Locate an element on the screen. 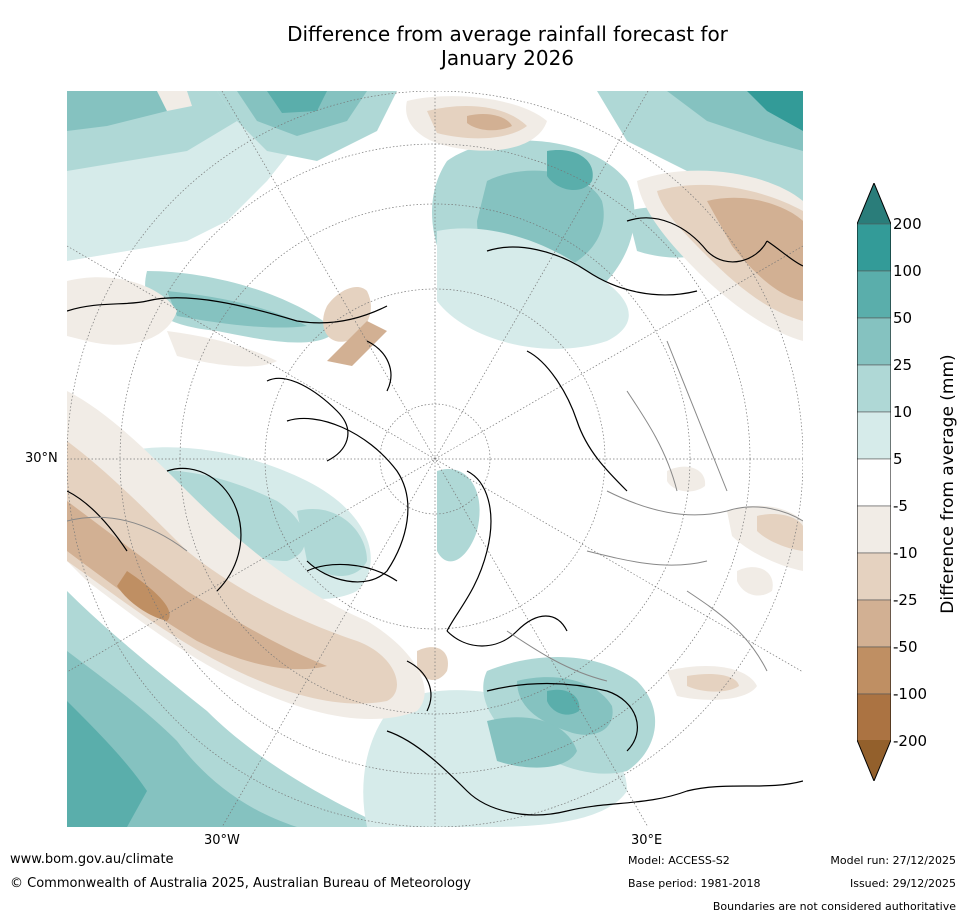  footer-model: Model: ACCESS-S2 is located at coordinates (679, 860).